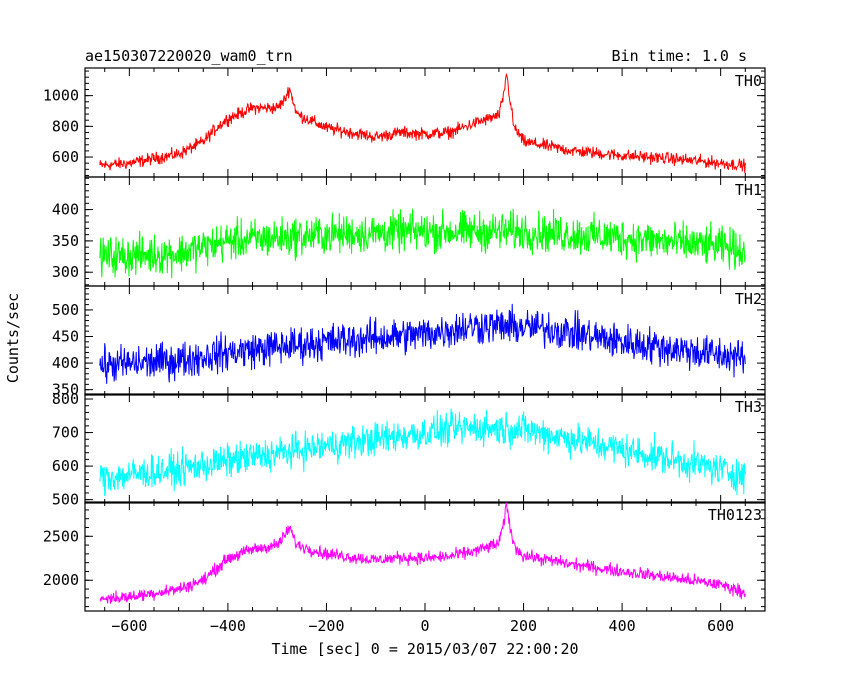 The image size is (850, 680). Describe the element at coordinates (61, 580) in the screenshot. I see `y-tick-label: 2000` at that location.